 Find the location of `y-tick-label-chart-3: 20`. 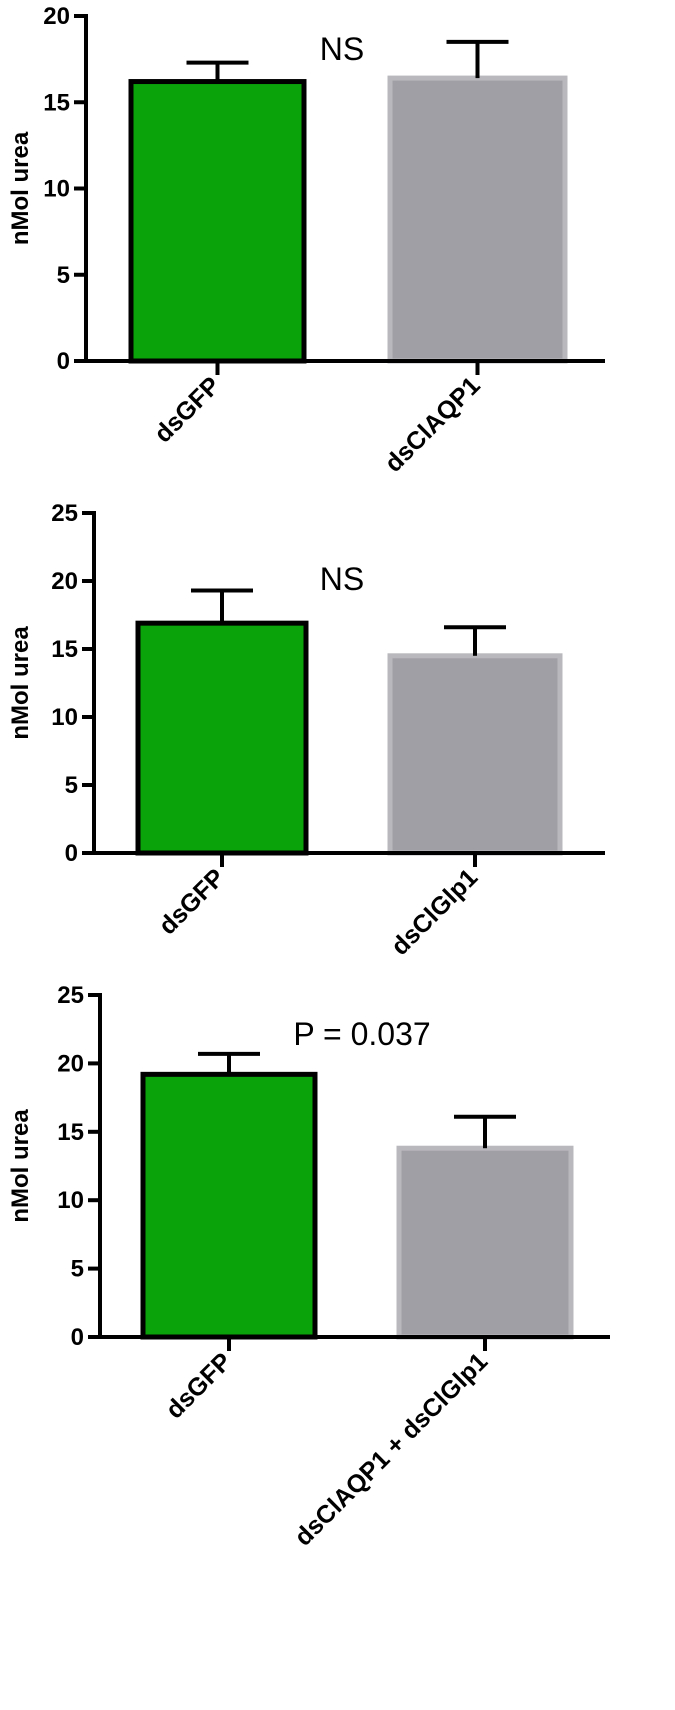

y-tick-label-chart-3: 20 is located at coordinates (70, 1063).